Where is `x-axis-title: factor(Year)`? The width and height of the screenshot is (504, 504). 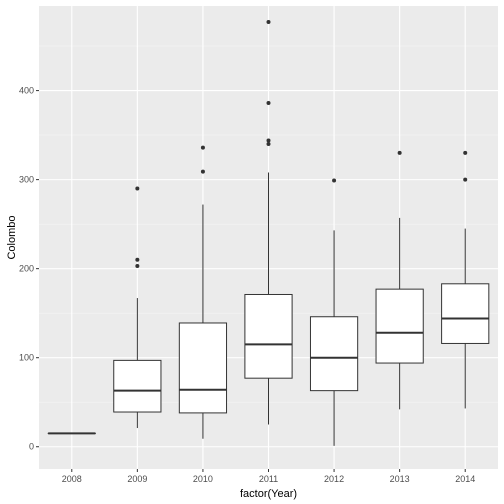 x-axis-title: factor(Year) is located at coordinates (268, 494).